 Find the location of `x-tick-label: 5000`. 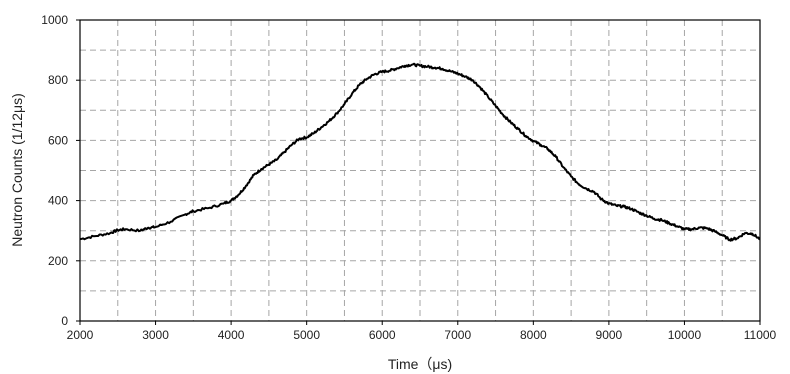

x-tick-label: 5000 is located at coordinates (306, 335).